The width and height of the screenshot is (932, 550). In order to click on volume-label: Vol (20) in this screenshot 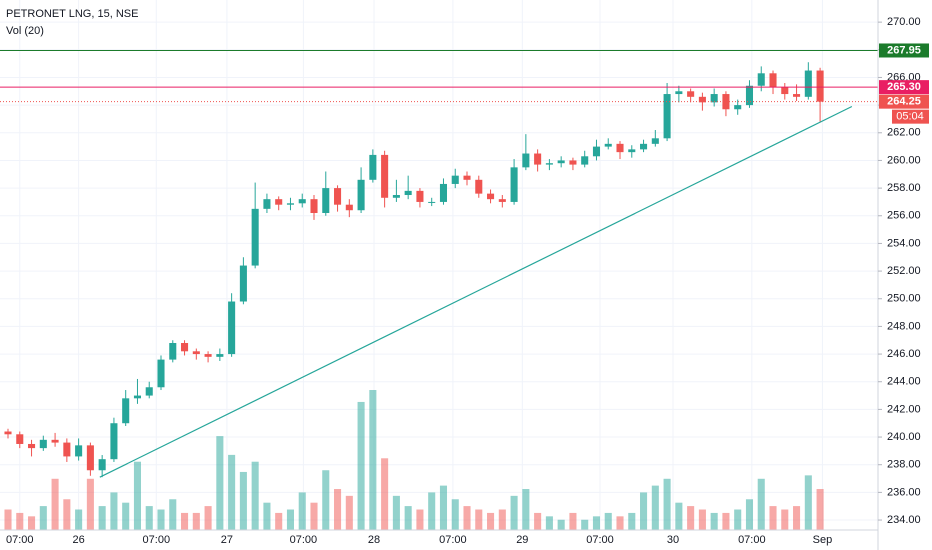, I will do `click(25, 31)`.